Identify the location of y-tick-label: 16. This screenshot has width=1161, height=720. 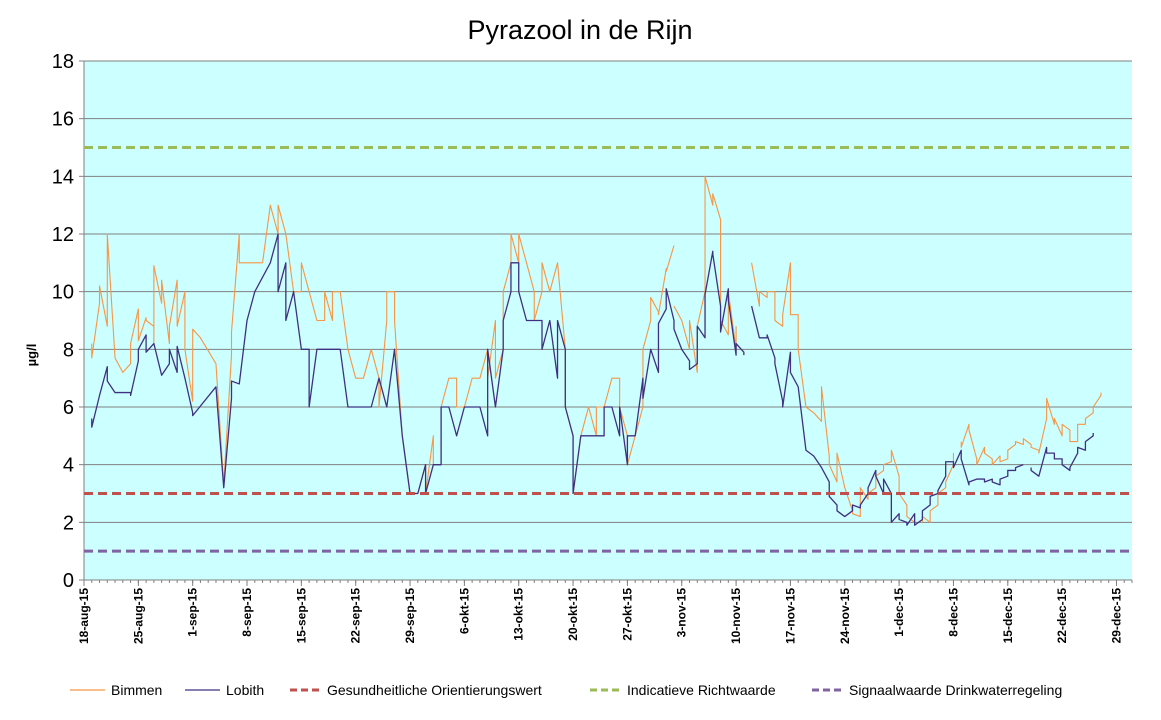
(63, 120).